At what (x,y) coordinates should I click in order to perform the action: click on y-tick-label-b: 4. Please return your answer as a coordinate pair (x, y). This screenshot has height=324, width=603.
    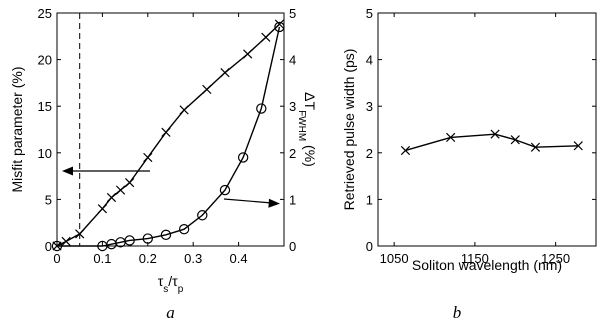
    Looking at the image, I should click on (369, 60).